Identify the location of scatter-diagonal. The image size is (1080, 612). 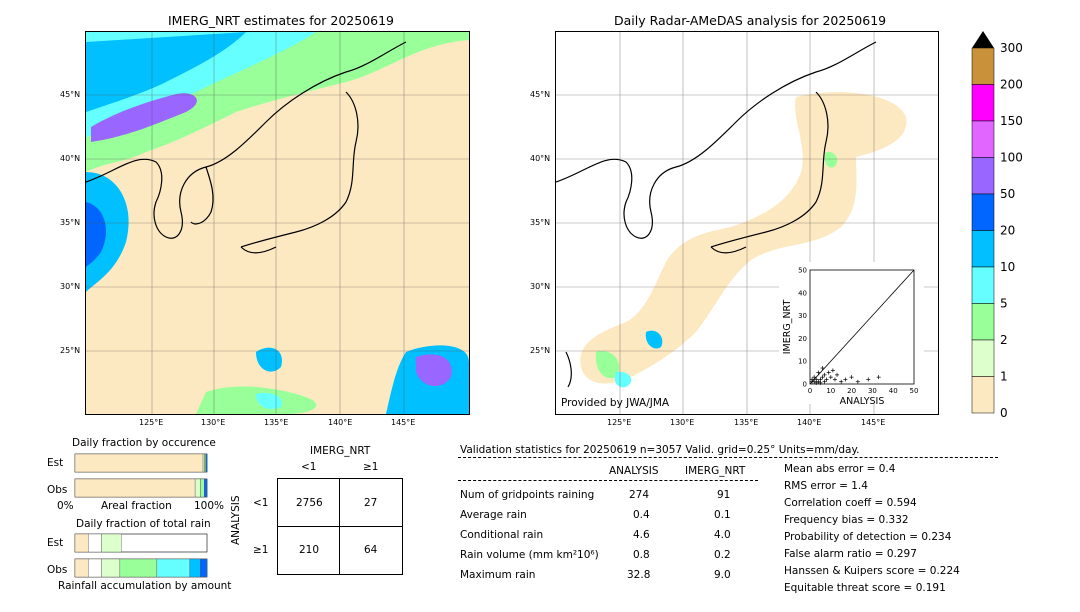
(862, 327).